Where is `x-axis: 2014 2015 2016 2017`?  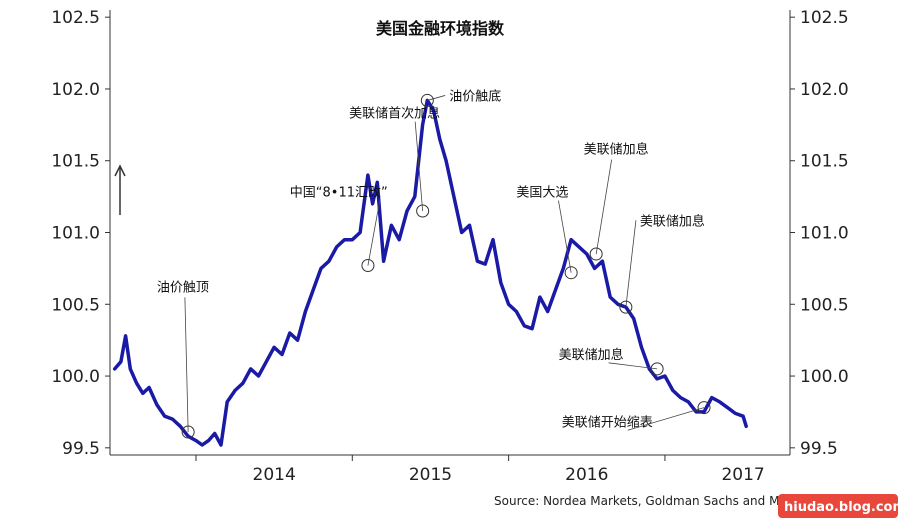
x-axis: 2014 2015 2016 2017 is located at coordinates (480, 470).